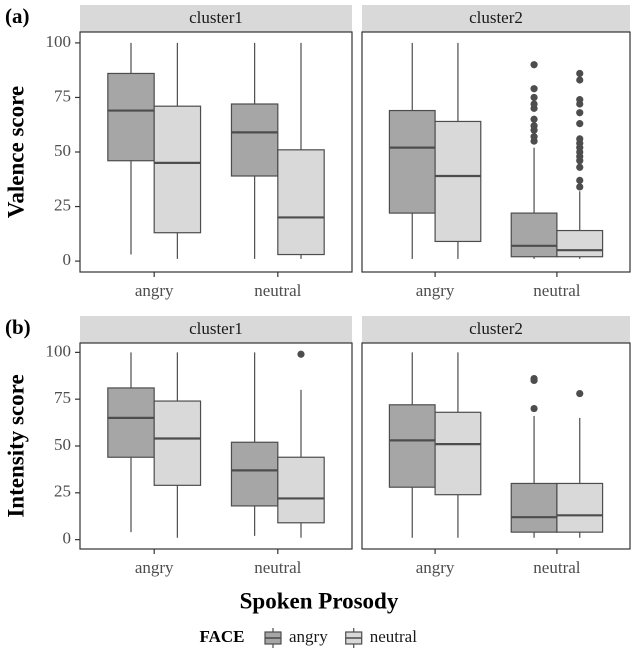 This screenshot has height=652, width=634. I want to click on y-axis-label: Intensity score, so click(15, 445).